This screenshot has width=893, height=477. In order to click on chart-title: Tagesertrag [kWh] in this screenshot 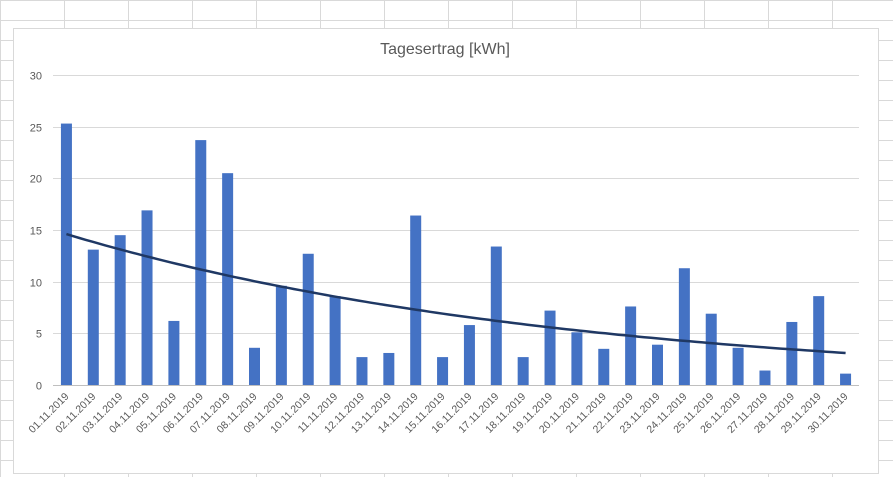, I will do `click(445, 49)`.